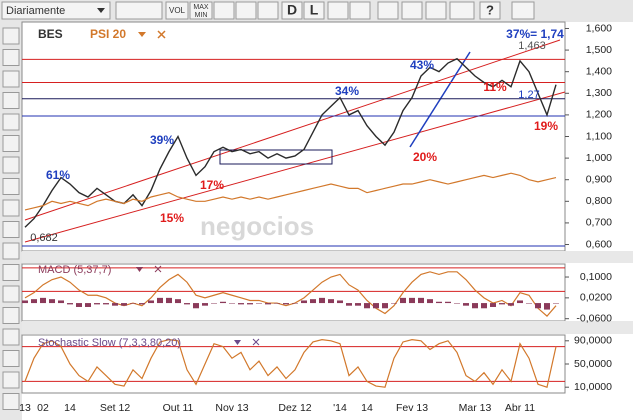 The height and width of the screenshot is (420, 633). What do you see at coordinates (162, 140) in the screenshot?
I see `annotation: 39%` at bounding box center [162, 140].